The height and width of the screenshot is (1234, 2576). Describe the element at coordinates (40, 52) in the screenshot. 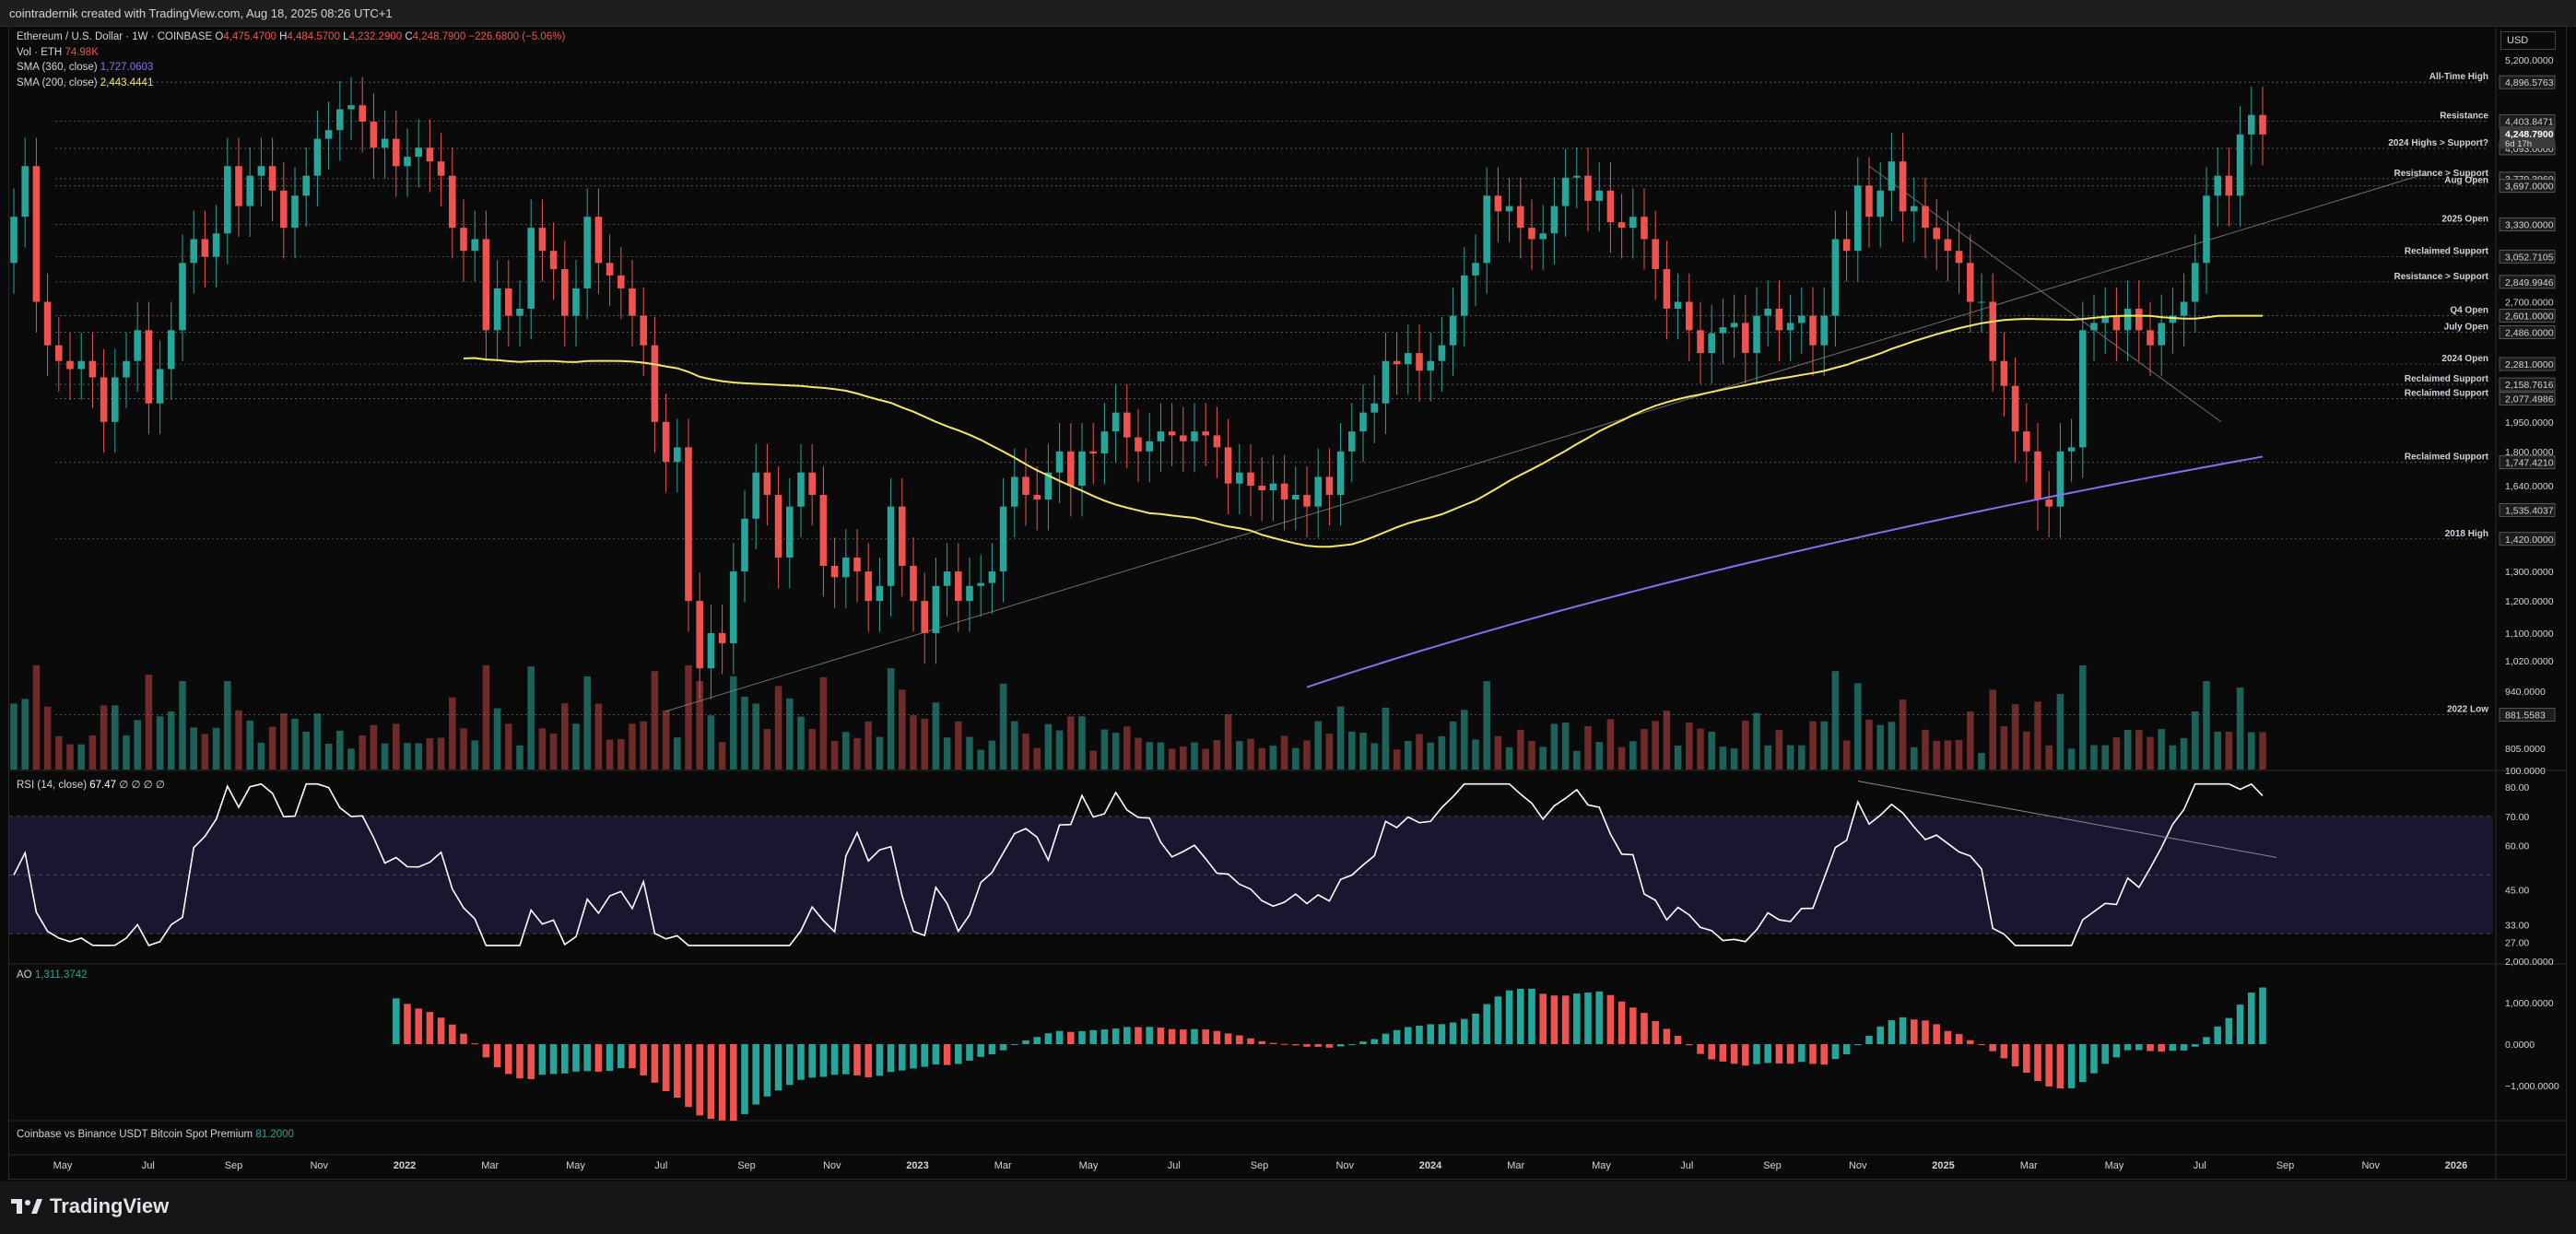

I see `volume-label: Vol · ETH` at that location.